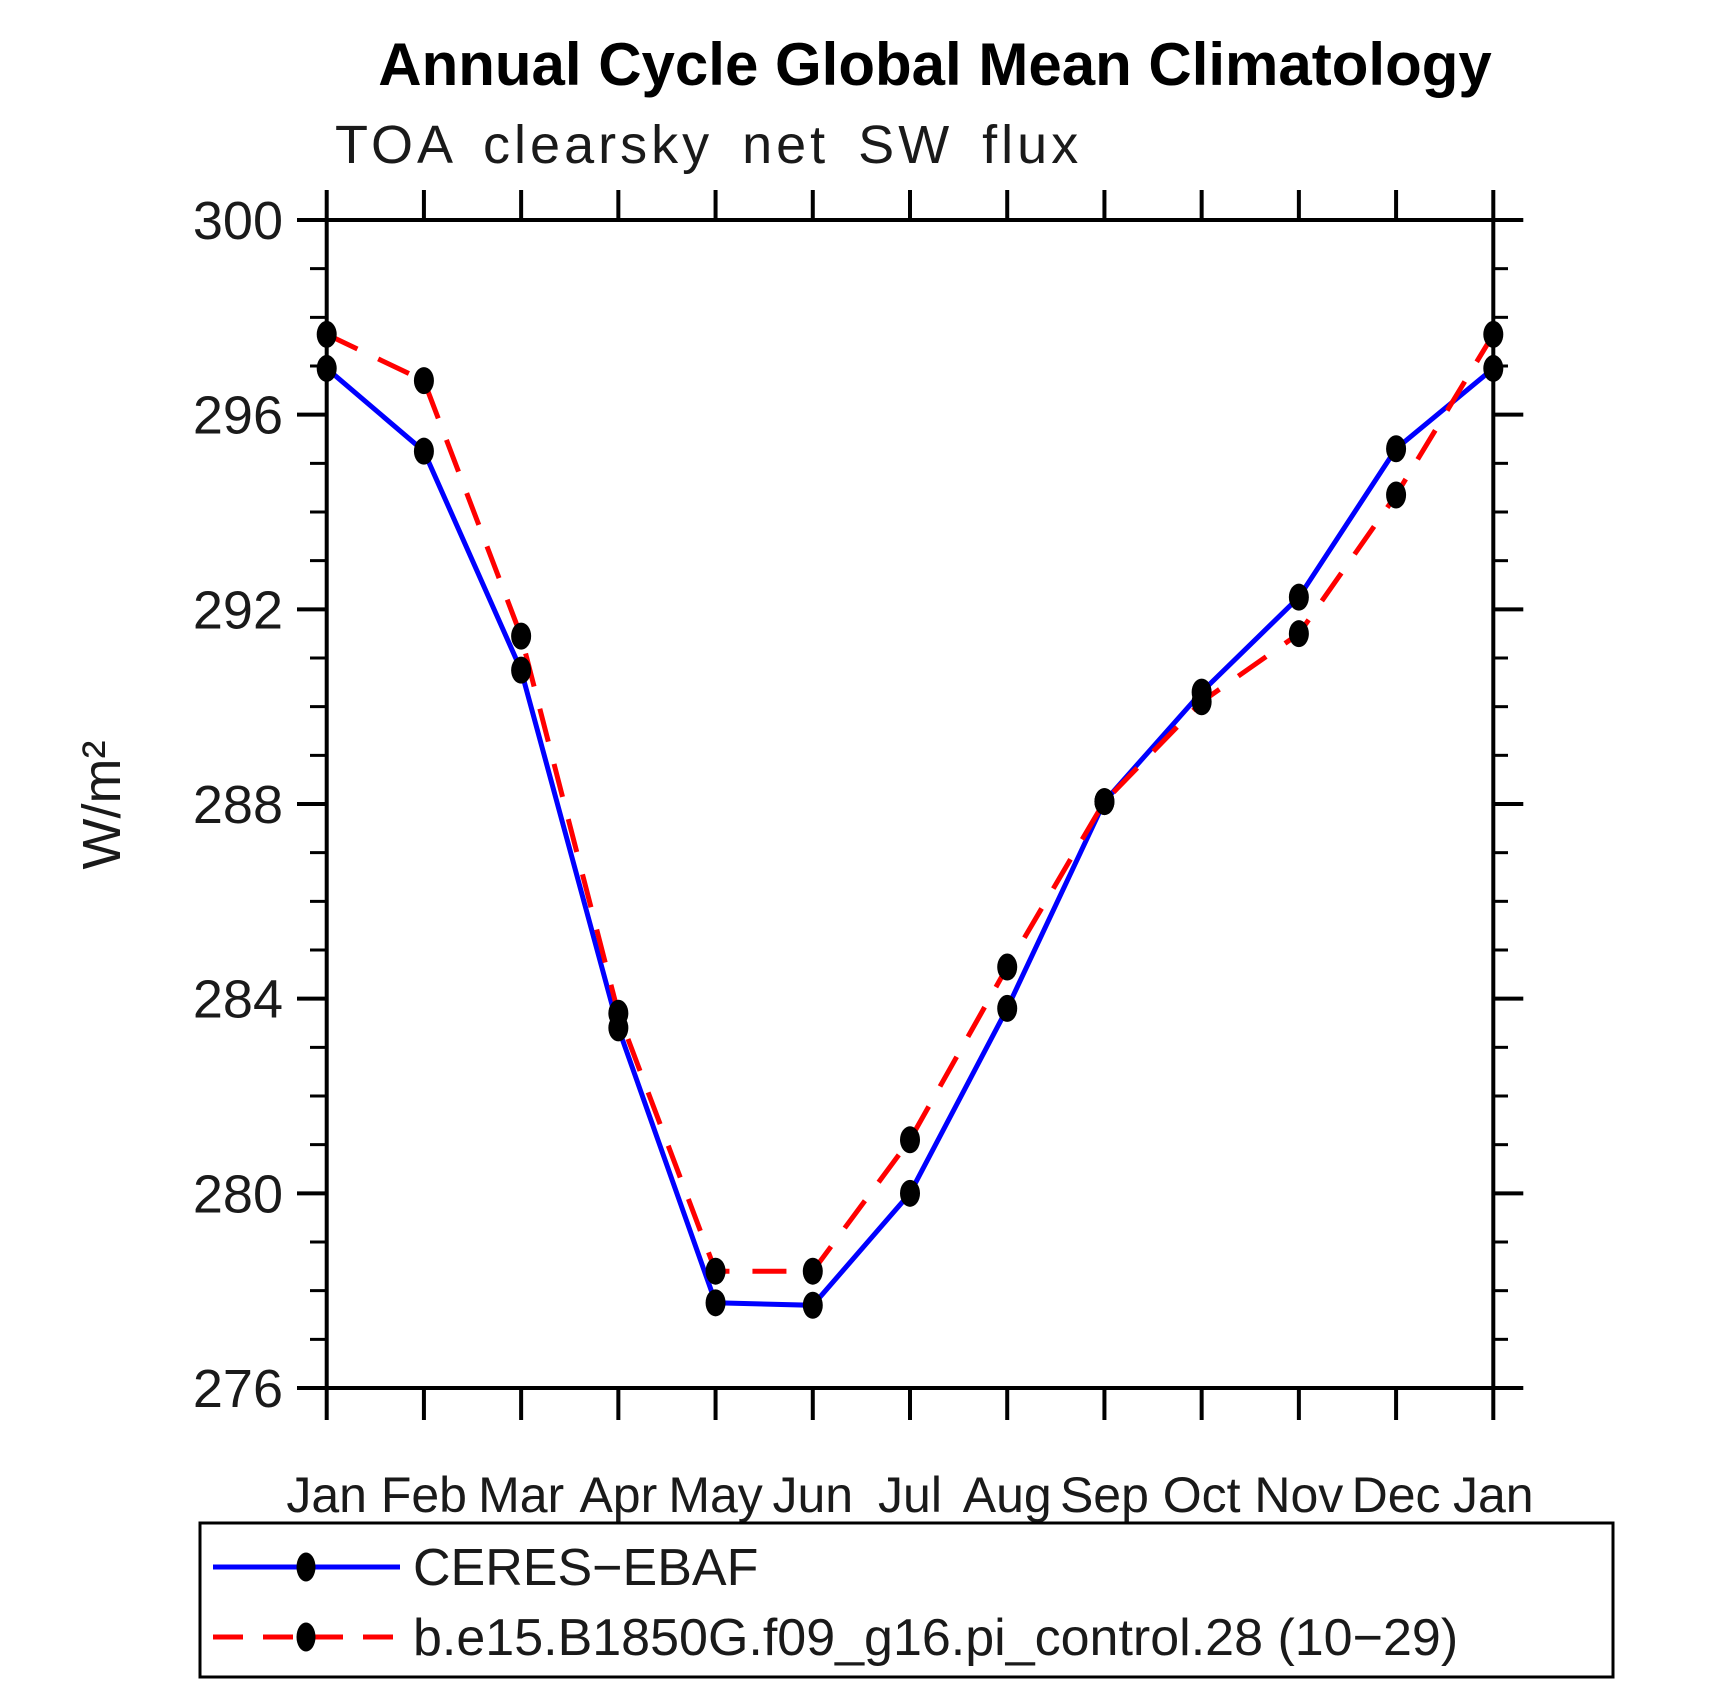  I want to click on x-tick-label: Mar, so click(521, 1495).